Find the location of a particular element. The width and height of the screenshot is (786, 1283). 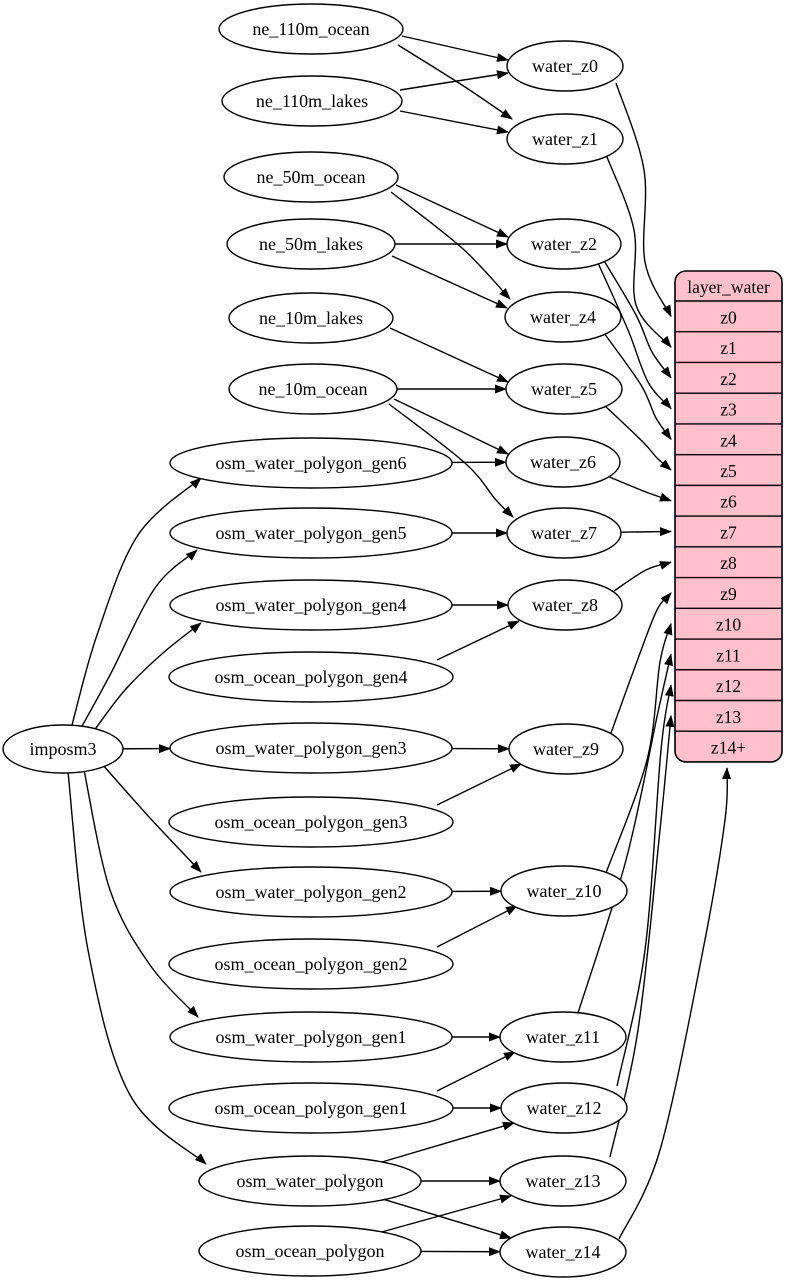

node-label-imposm3: imposm3 is located at coordinates (62, 749).